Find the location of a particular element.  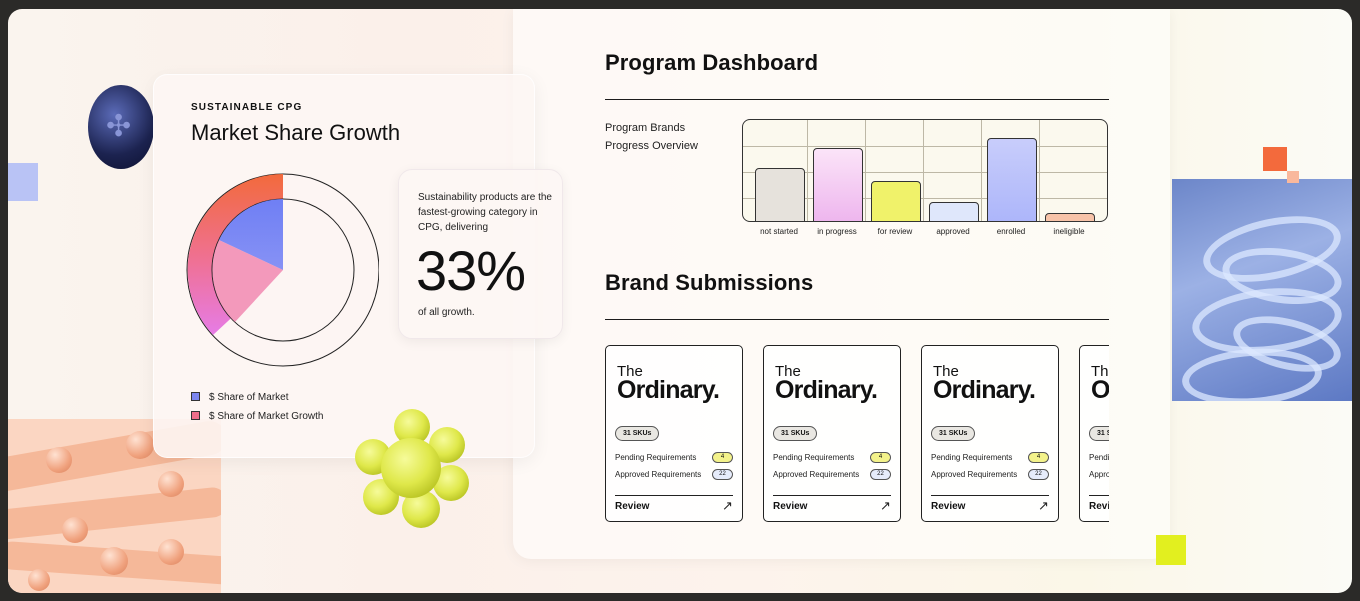

legend-label: $ Share of Market Growth is located at coordinates (266, 416).